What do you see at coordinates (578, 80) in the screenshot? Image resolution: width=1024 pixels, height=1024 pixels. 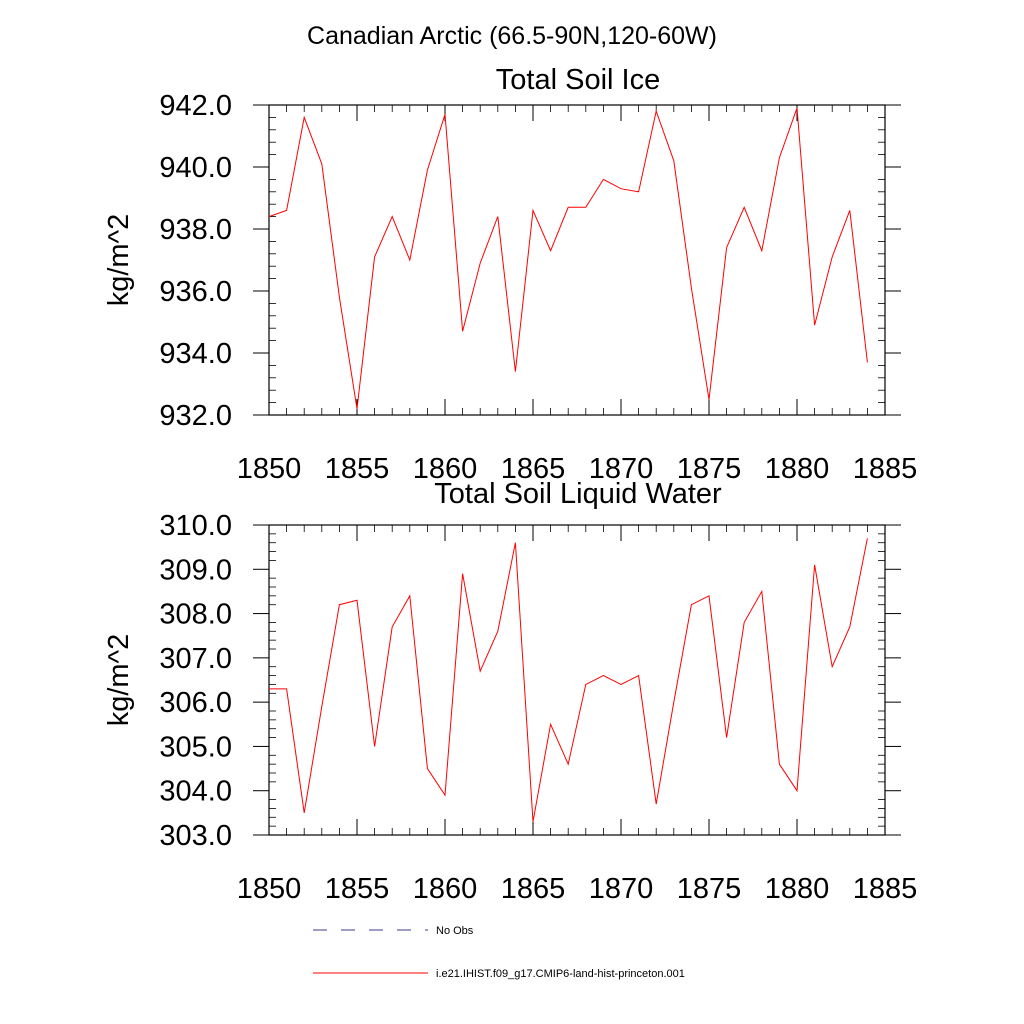 I see `chart-title: Total Soil Ice` at bounding box center [578, 80].